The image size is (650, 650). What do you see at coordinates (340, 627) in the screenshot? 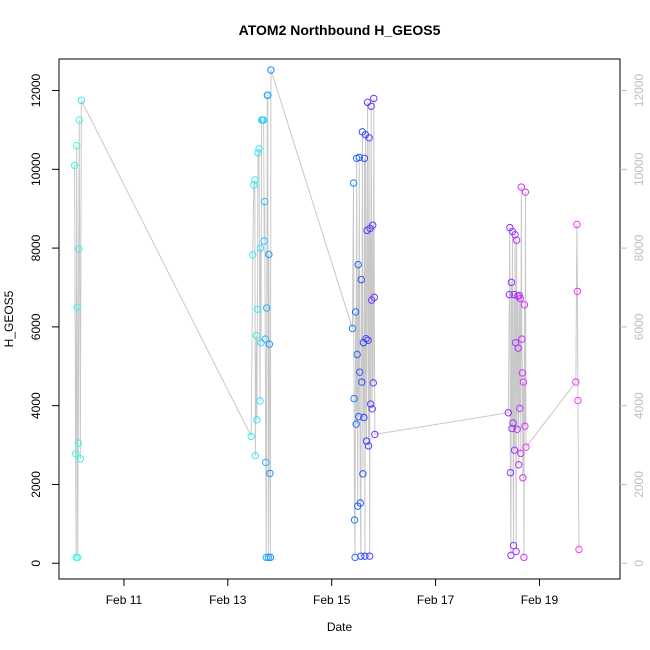
I see `x-axis-label: Date` at bounding box center [340, 627].